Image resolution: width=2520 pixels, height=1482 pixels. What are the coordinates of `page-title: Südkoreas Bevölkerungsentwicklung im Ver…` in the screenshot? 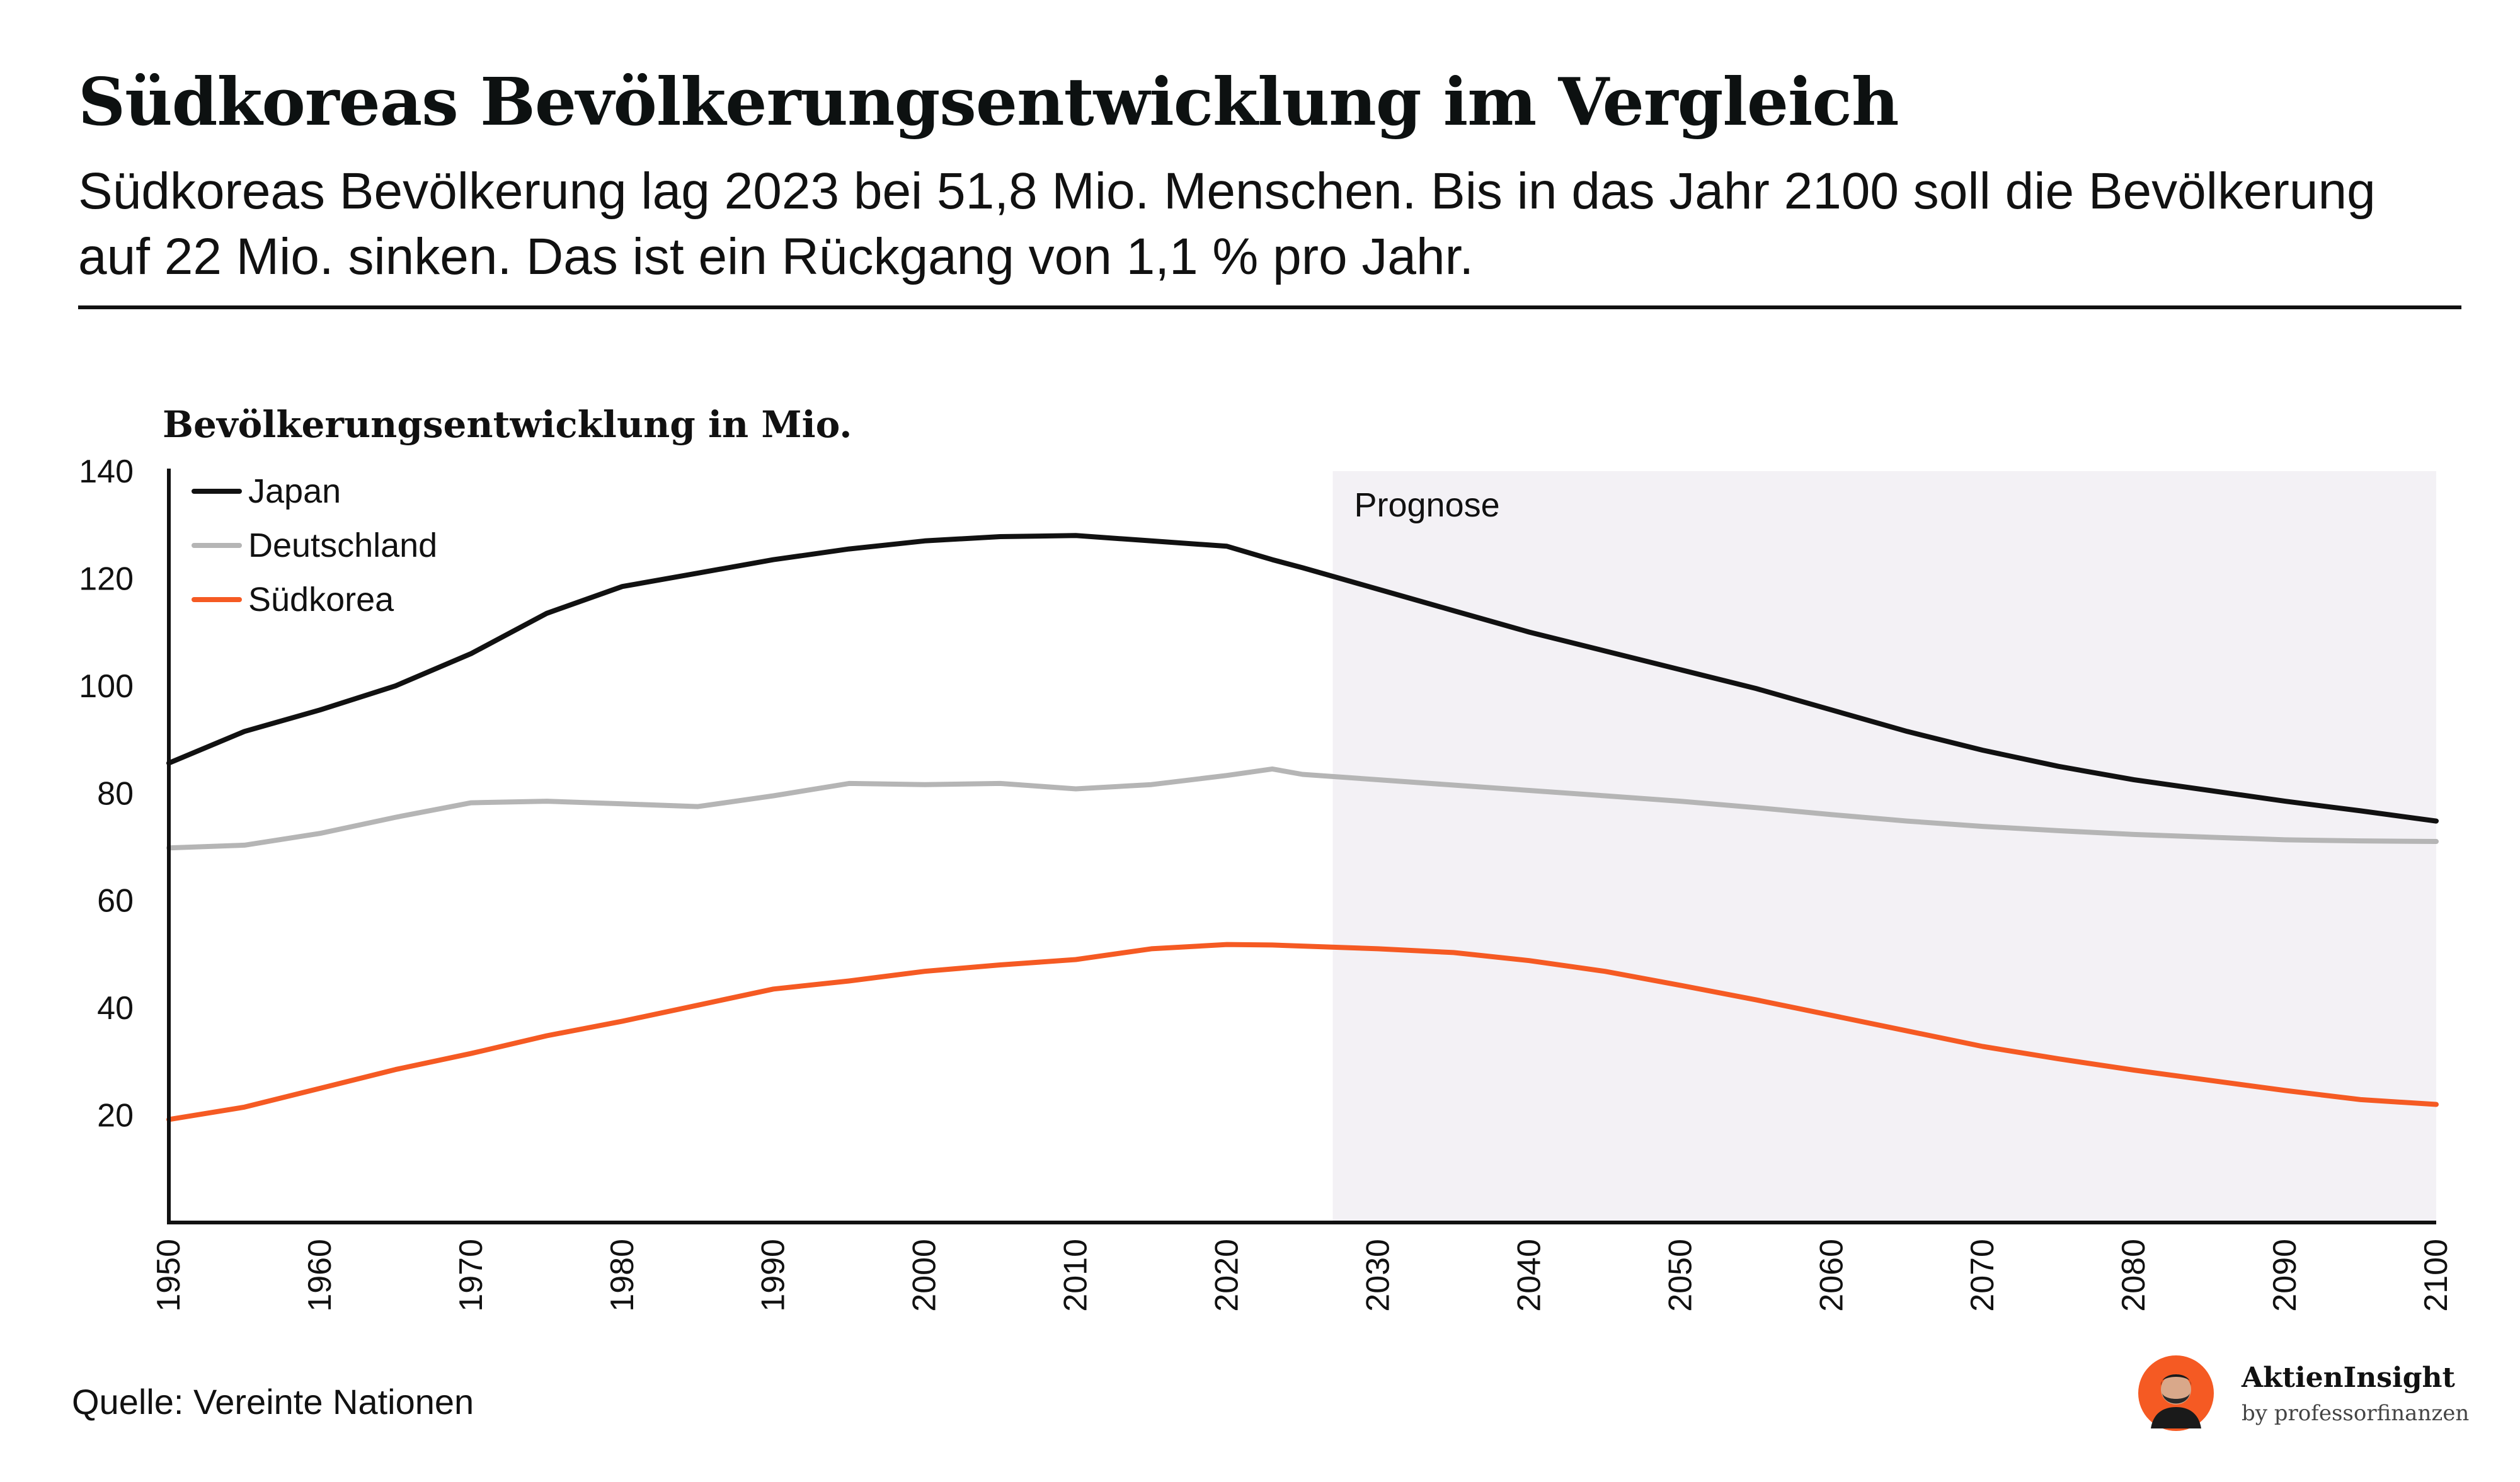 It's located at (988, 101).